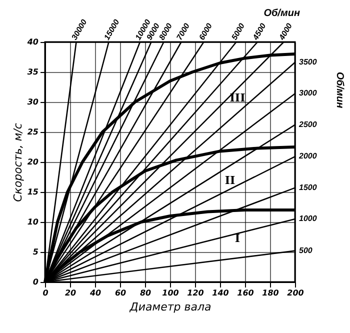 This screenshot has height=333, width=350. What do you see at coordinates (170, 307) in the screenshot?
I see `x-axis-title: Диаметр вала` at bounding box center [170, 307].